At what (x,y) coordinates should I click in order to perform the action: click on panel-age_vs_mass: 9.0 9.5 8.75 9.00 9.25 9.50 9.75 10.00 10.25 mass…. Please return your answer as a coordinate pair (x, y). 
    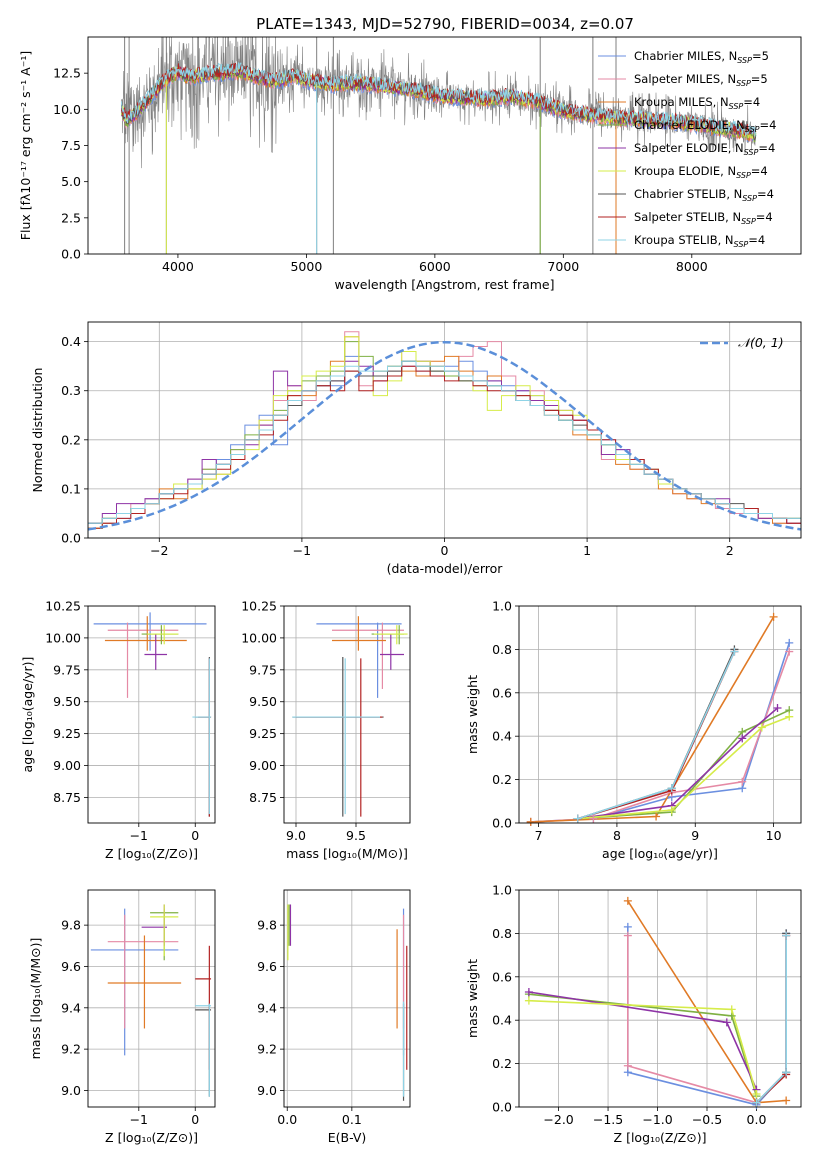
    Looking at the image, I should click on (326, 730).